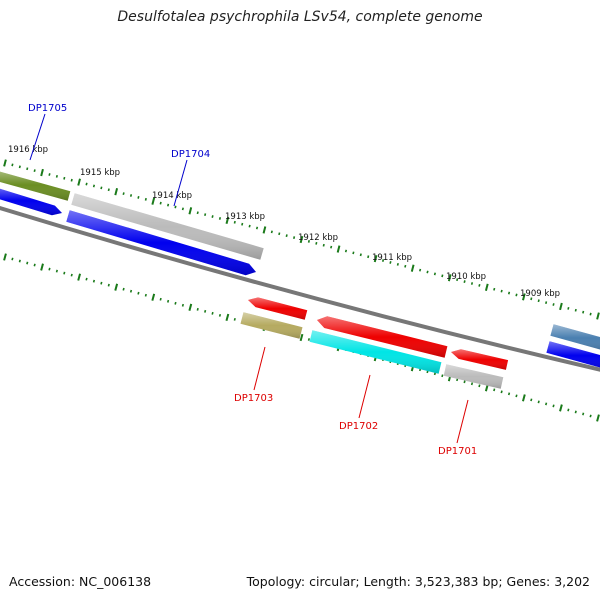  Describe the element at coordinates (358, 426) in the screenshot. I see `gene-label: DP1702` at that location.